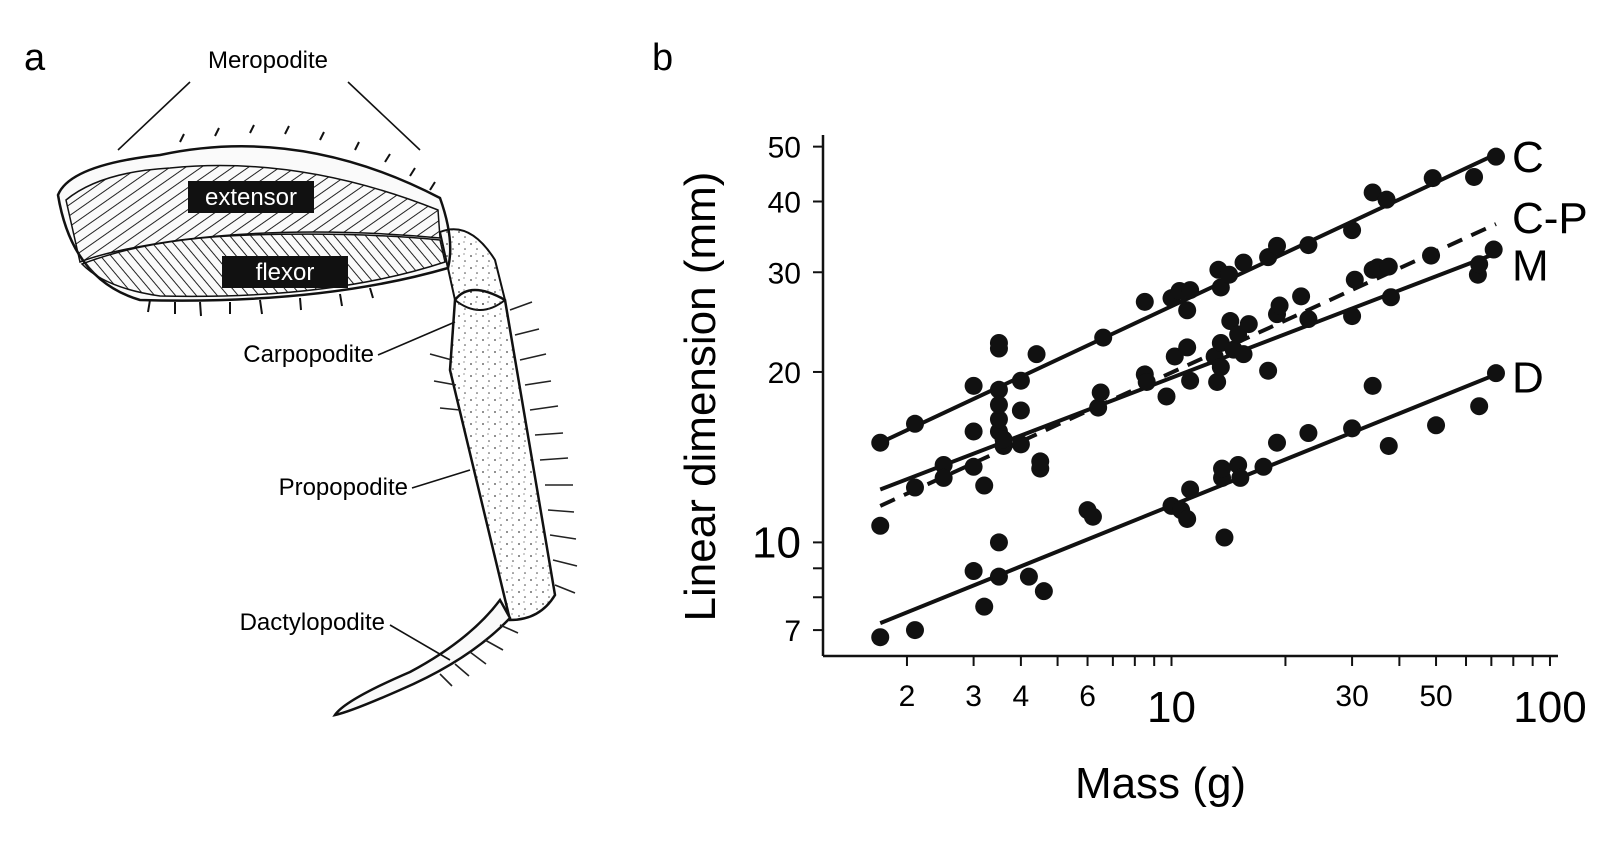 This screenshot has width=1624, height=852. I want to click on x-tick-label: 3, so click(973, 696).